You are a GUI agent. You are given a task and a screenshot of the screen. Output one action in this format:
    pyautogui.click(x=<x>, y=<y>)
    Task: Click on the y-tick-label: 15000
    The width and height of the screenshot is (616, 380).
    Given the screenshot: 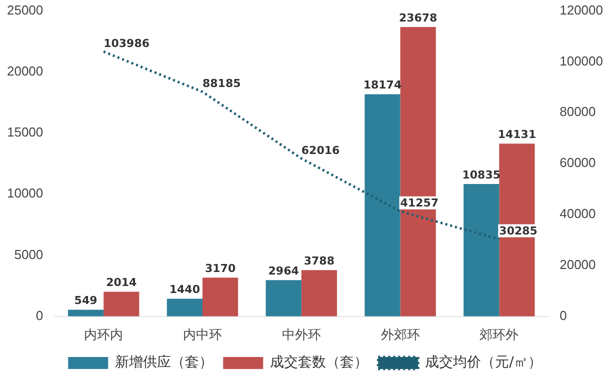 What is the action you would take?
    pyautogui.click(x=25, y=132)
    